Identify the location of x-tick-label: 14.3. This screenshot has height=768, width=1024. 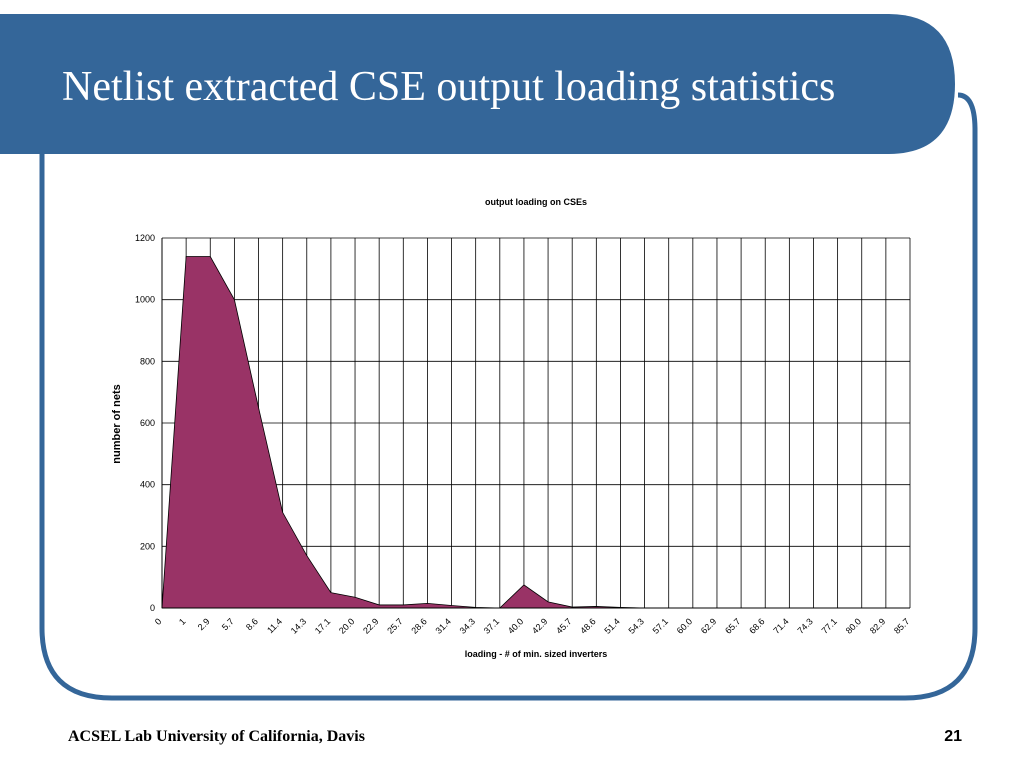
(298, 625).